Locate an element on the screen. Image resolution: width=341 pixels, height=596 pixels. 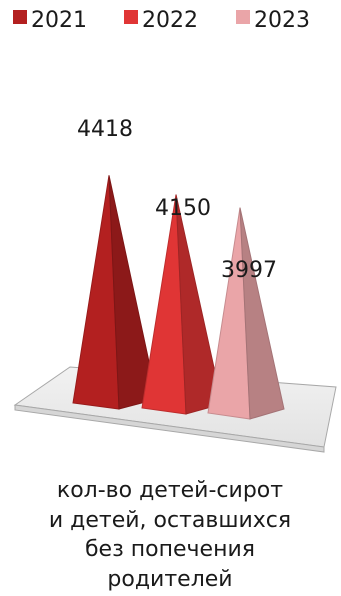
legend-swatch-2022 is located at coordinates (131, 17).